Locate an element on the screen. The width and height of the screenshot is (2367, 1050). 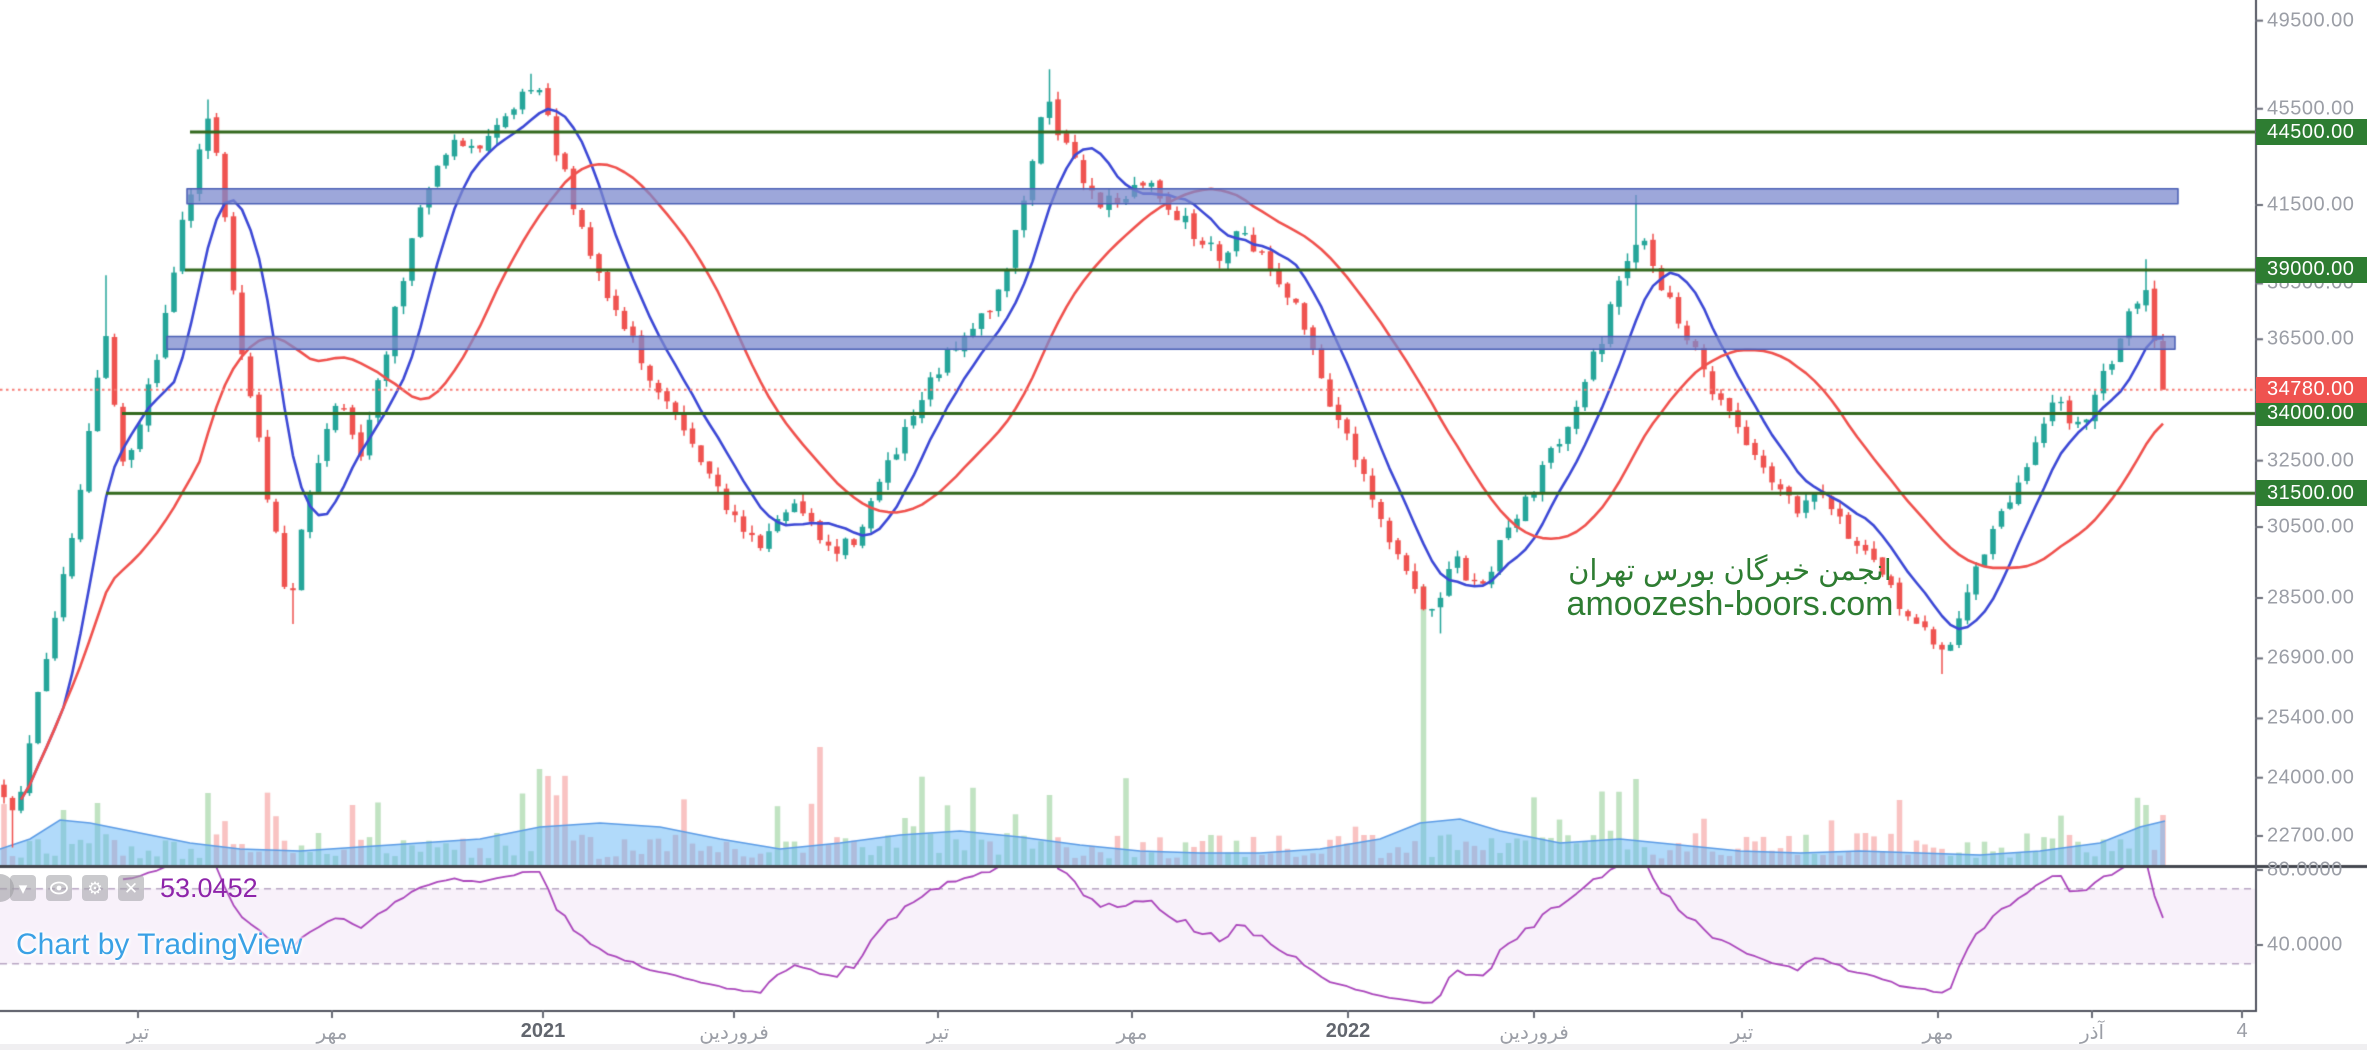
time-label-year: 2021 is located at coordinates (543, 1031).